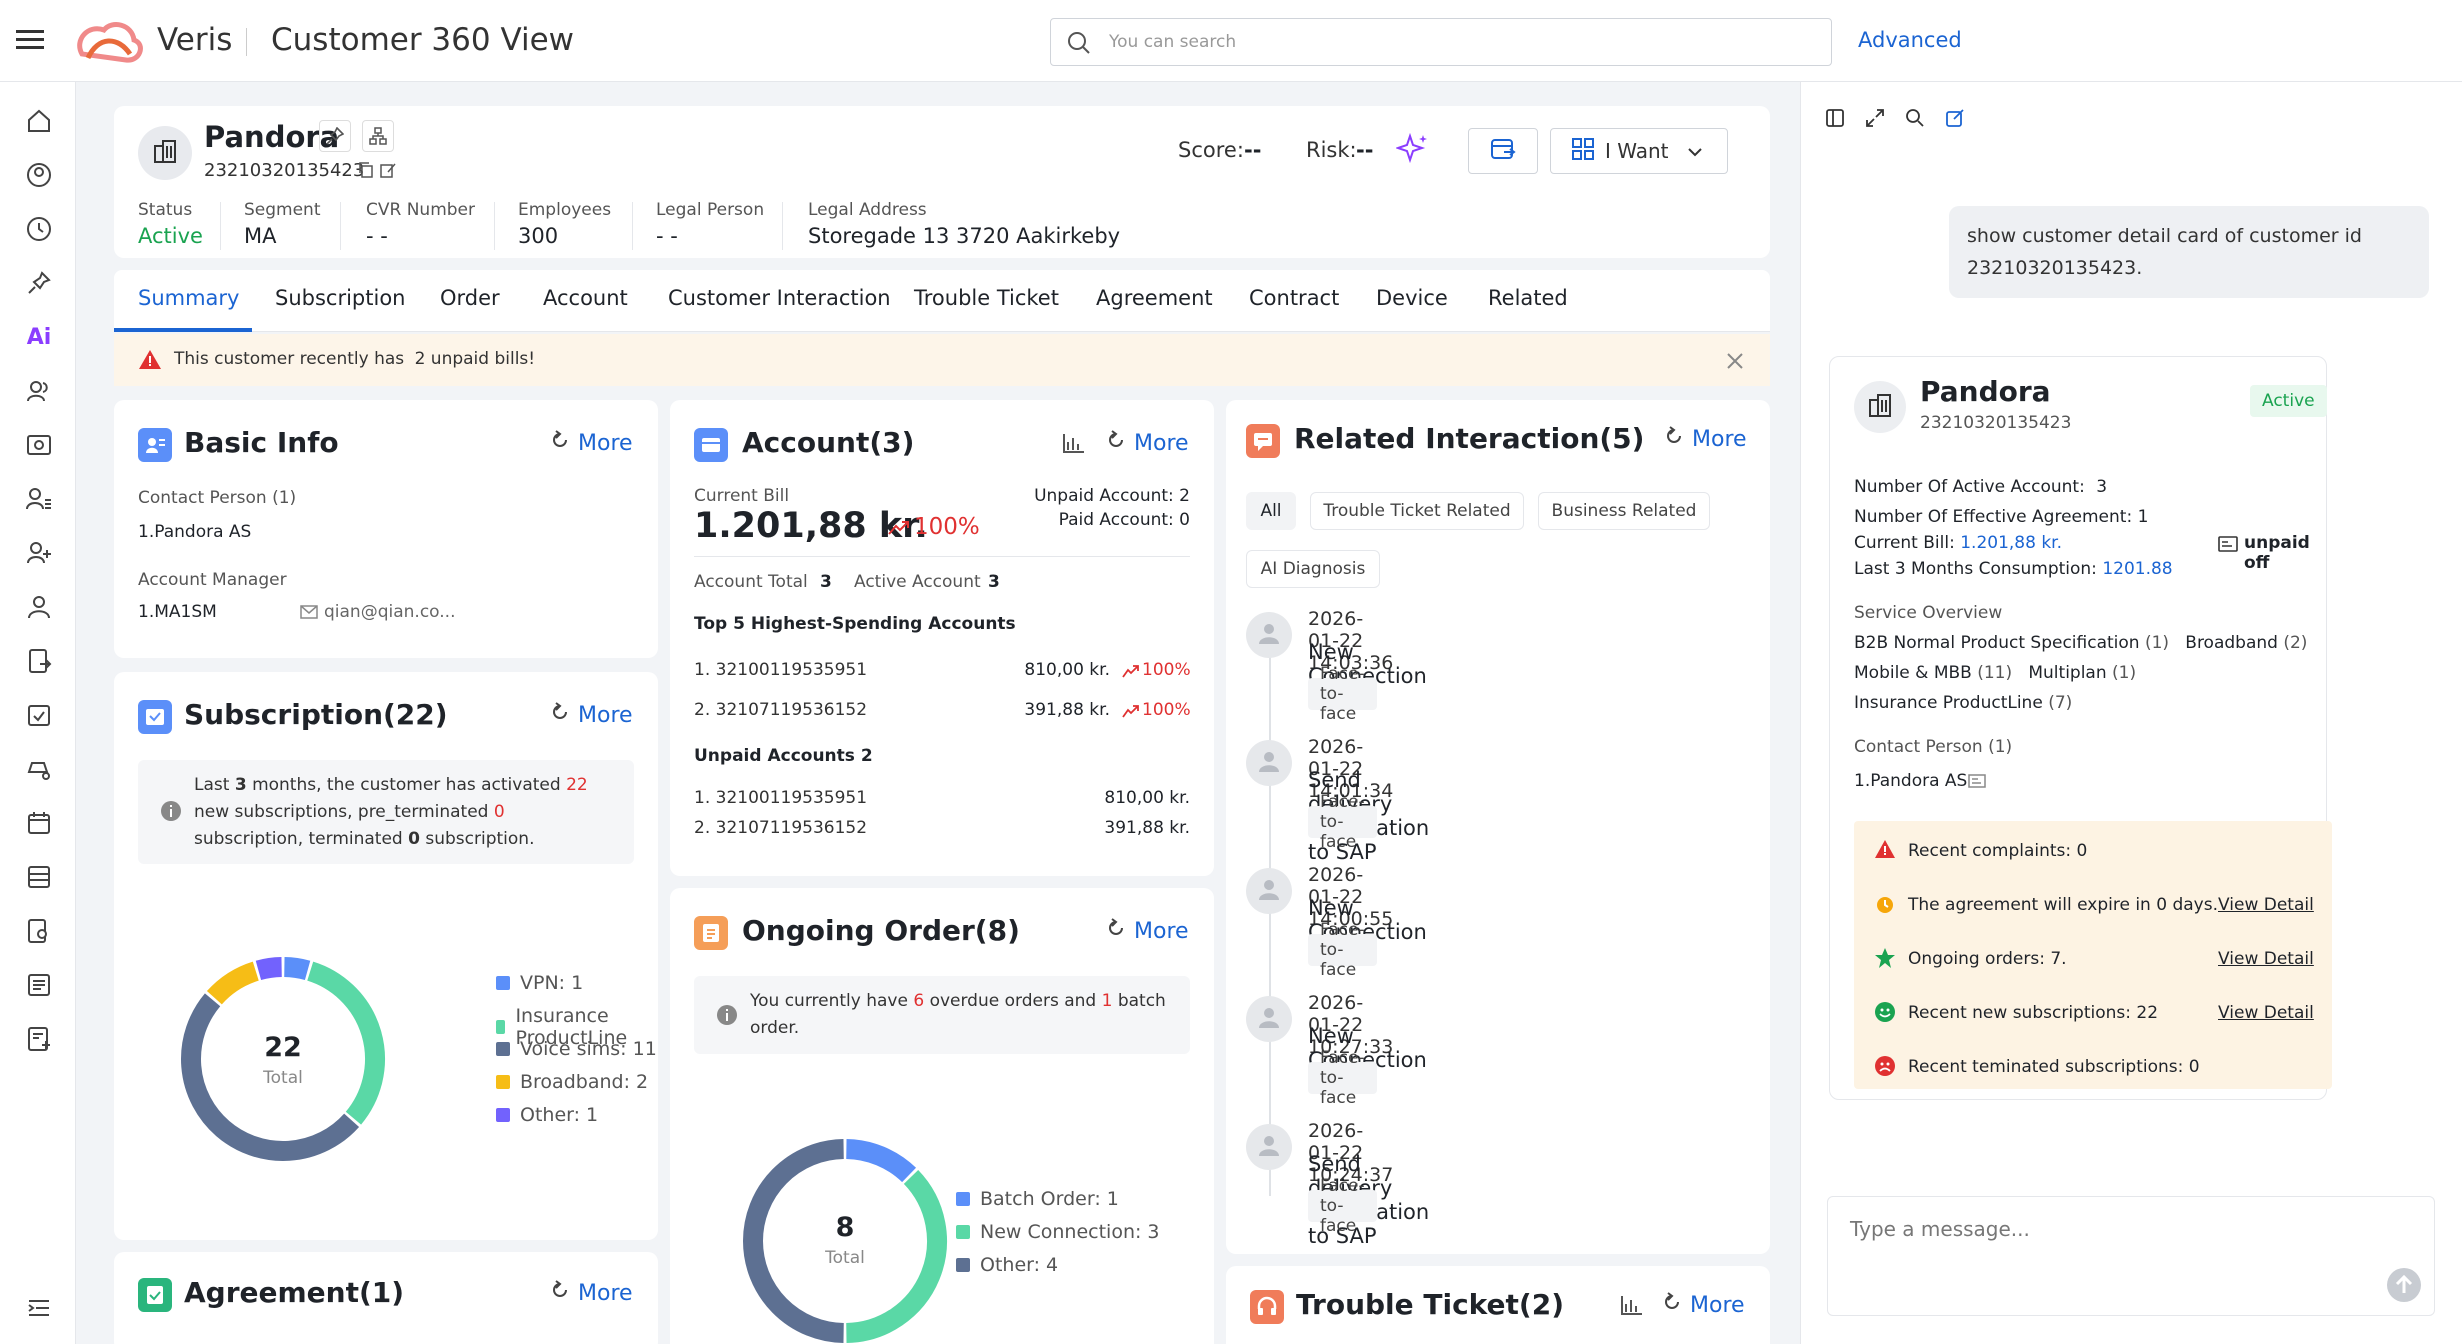  I want to click on order-legend-item: Batch Order: 1, so click(1037, 1199).